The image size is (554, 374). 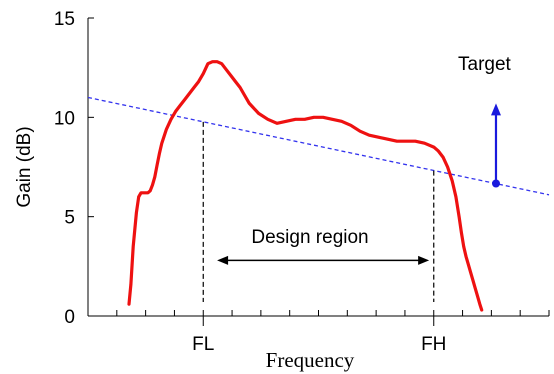 I want to click on target-label: Target, so click(x=485, y=64).